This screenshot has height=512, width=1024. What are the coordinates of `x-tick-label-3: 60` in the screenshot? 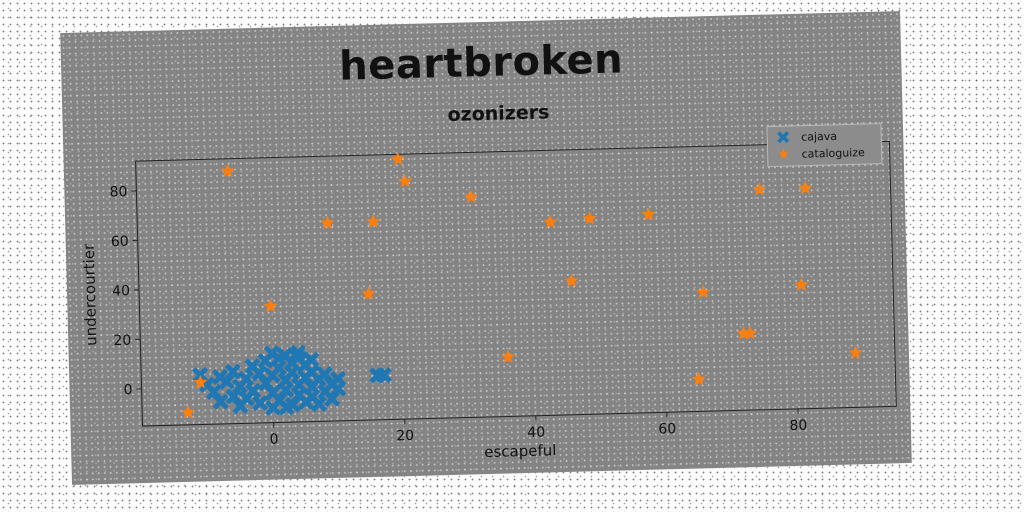 It's located at (667, 429).